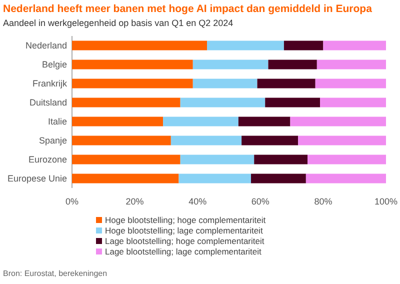 Image resolution: width=400 pixels, height=284 pixels. What do you see at coordinates (52, 140) in the screenshot?
I see `y-tick-label: Spanje` at bounding box center [52, 140].